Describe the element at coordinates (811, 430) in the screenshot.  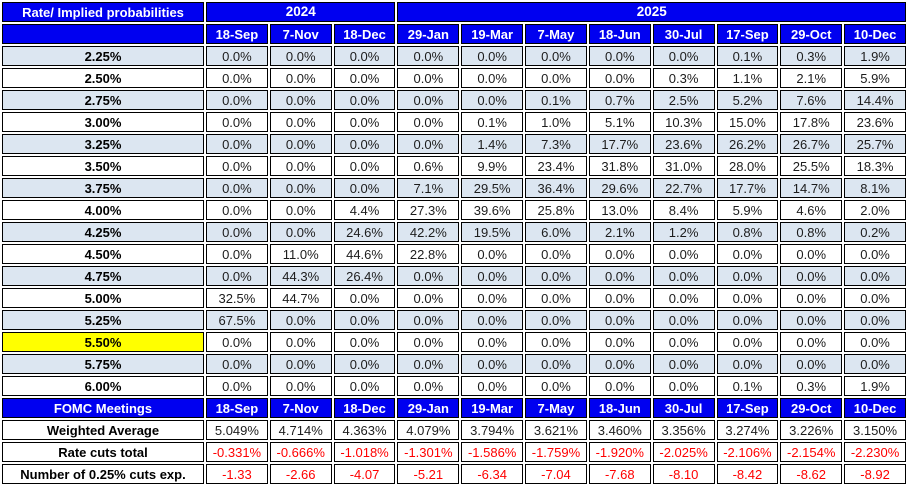
I see `footer-value-cell: 3.226%` at that location.